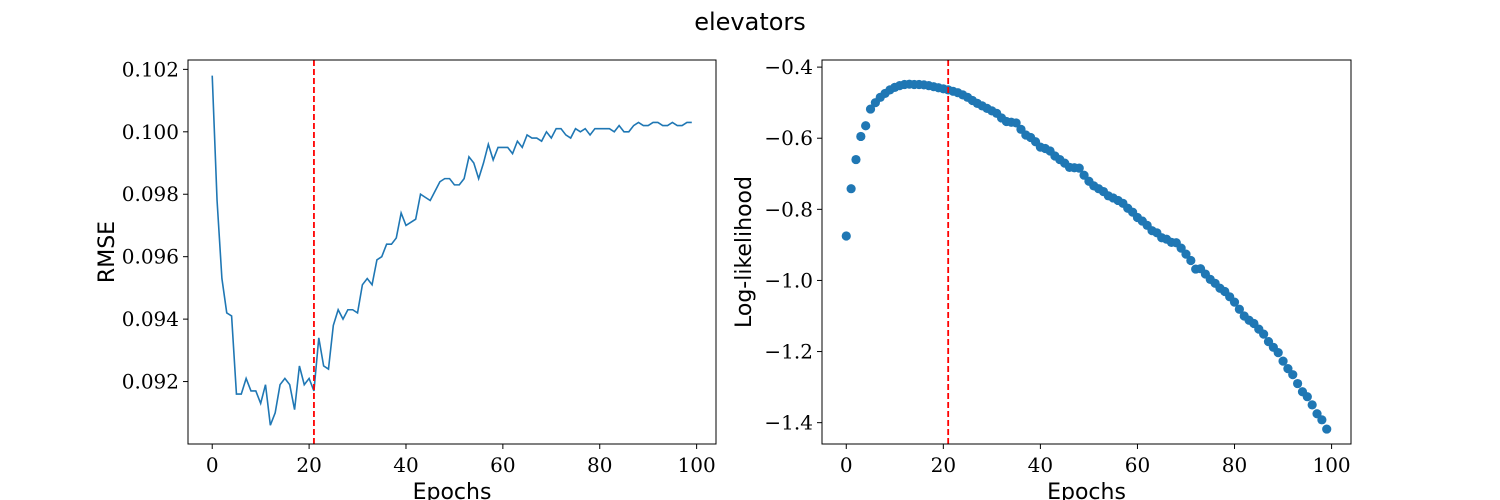 Image resolution: width=1500 pixels, height=500 pixels. Describe the element at coordinates (788, 280) in the screenshot. I see `loglik-y-tick-label: −1.0` at that location.